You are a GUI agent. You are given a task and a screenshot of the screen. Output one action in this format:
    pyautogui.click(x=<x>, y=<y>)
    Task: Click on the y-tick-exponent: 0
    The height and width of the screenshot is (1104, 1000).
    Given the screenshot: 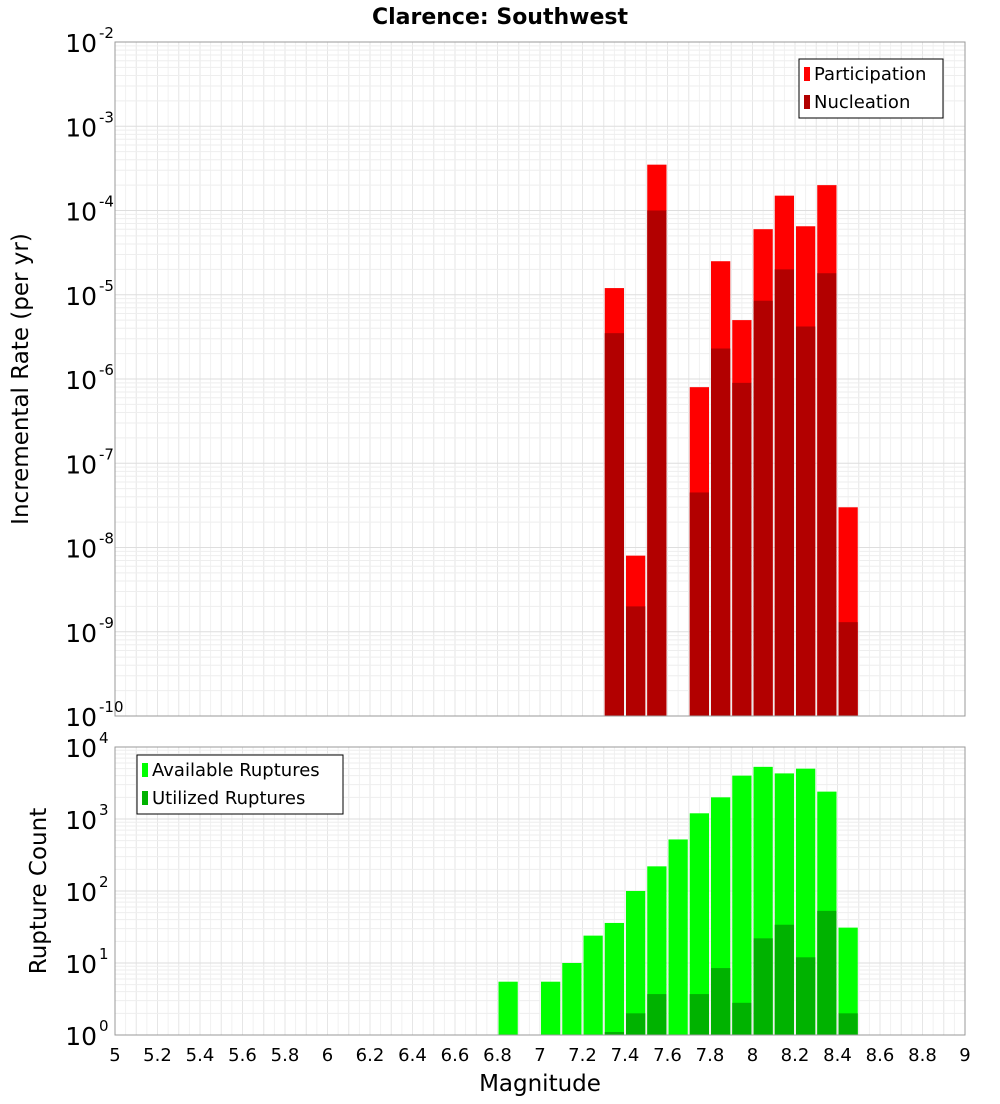 What is the action you would take?
    pyautogui.click(x=104, y=1026)
    